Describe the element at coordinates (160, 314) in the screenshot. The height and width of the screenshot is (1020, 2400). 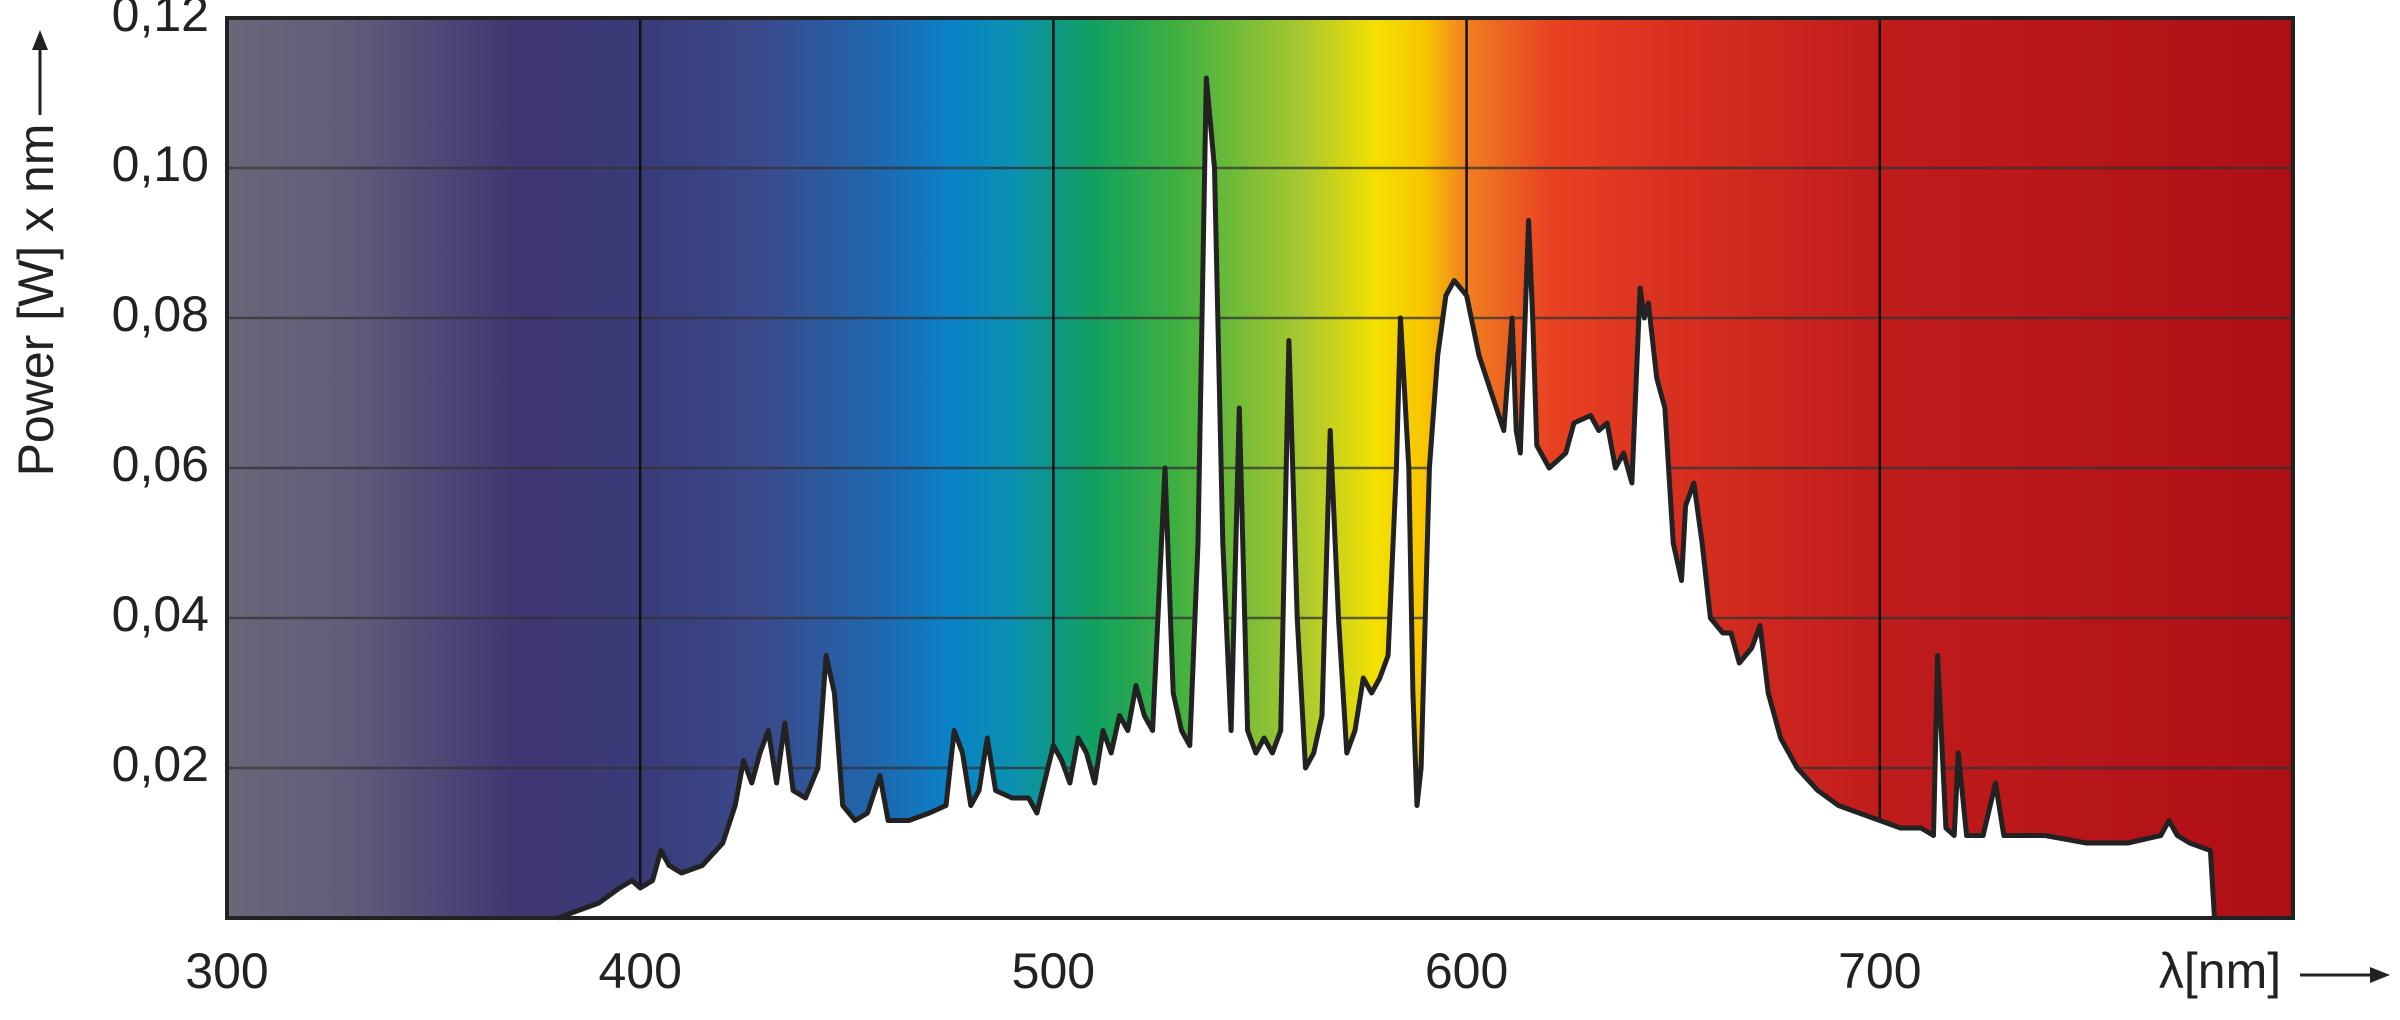
I see `y-tick-label: 0,08` at that location.